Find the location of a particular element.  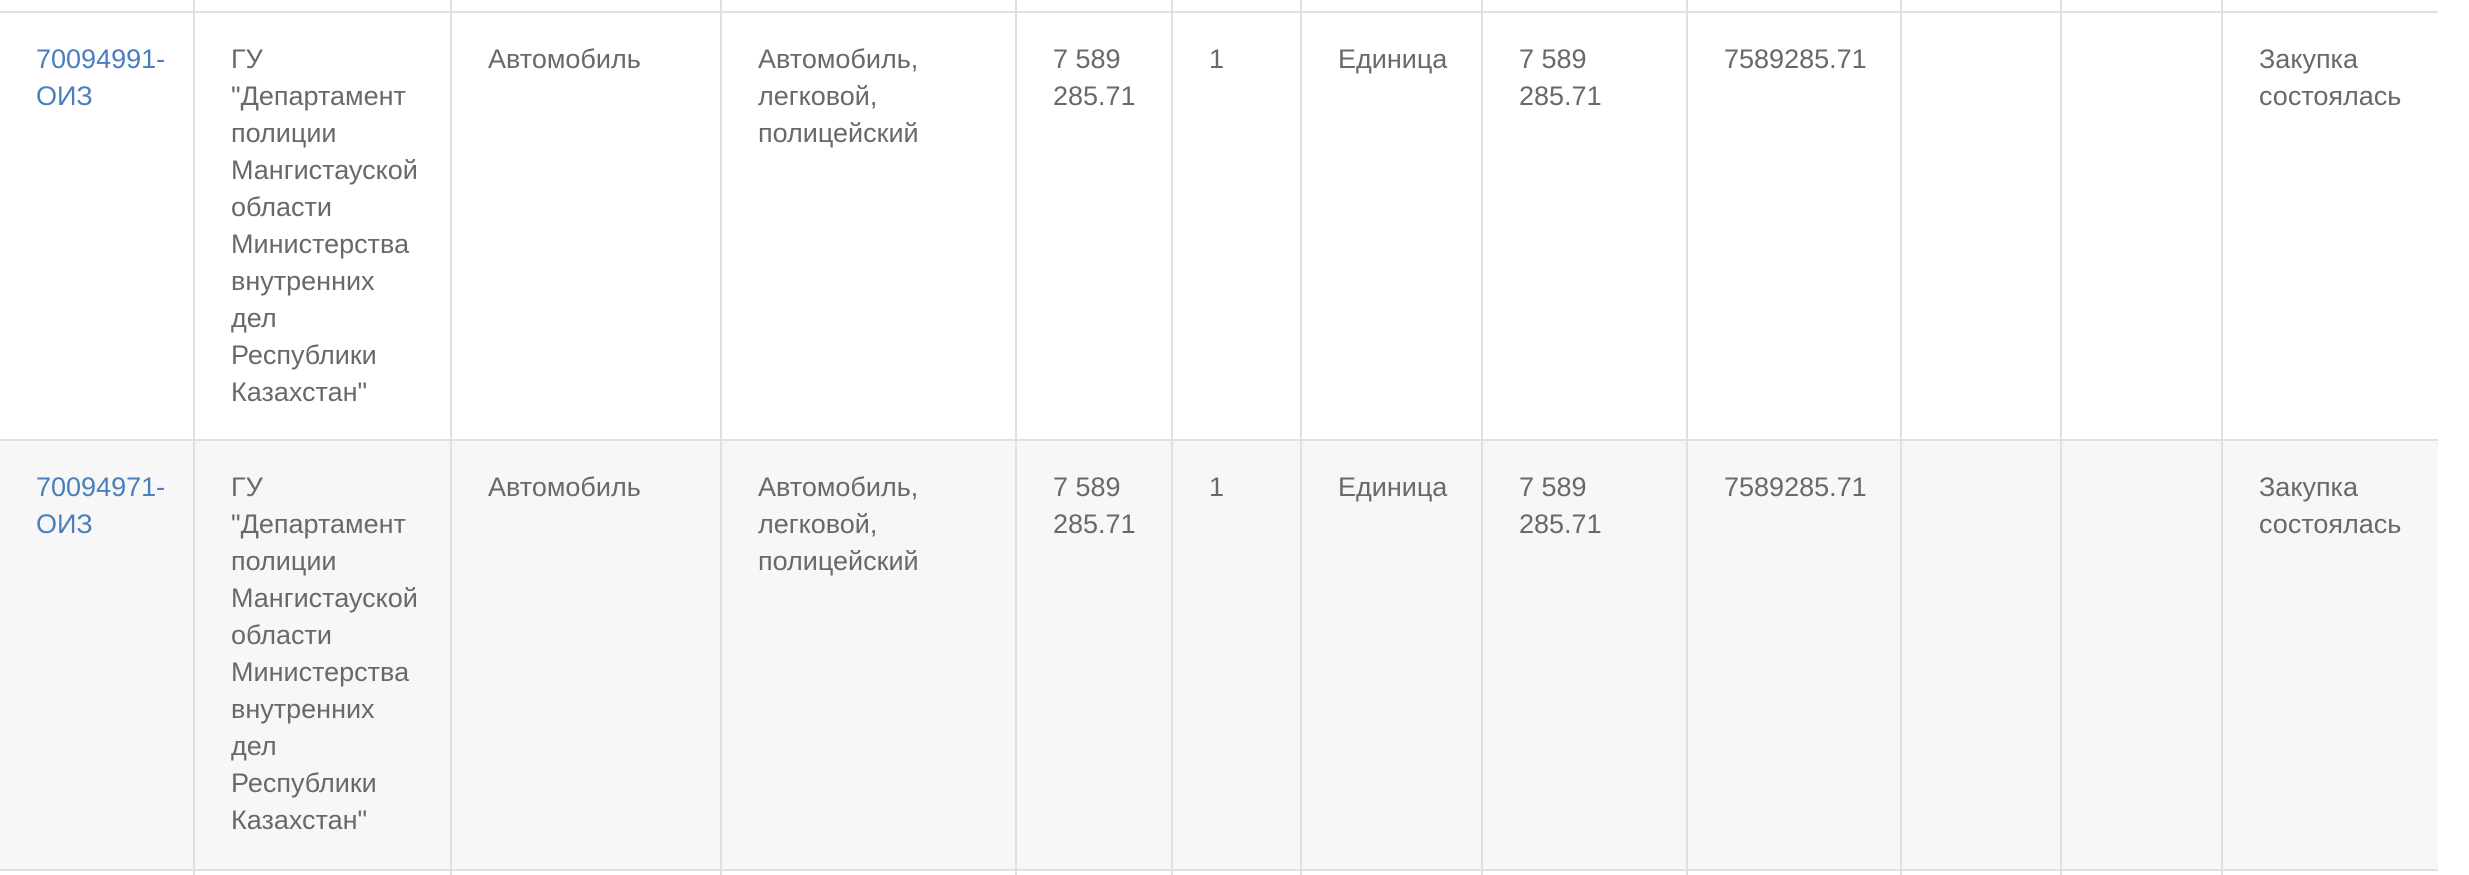

previous-row-fragment is located at coordinates (1219, 6).